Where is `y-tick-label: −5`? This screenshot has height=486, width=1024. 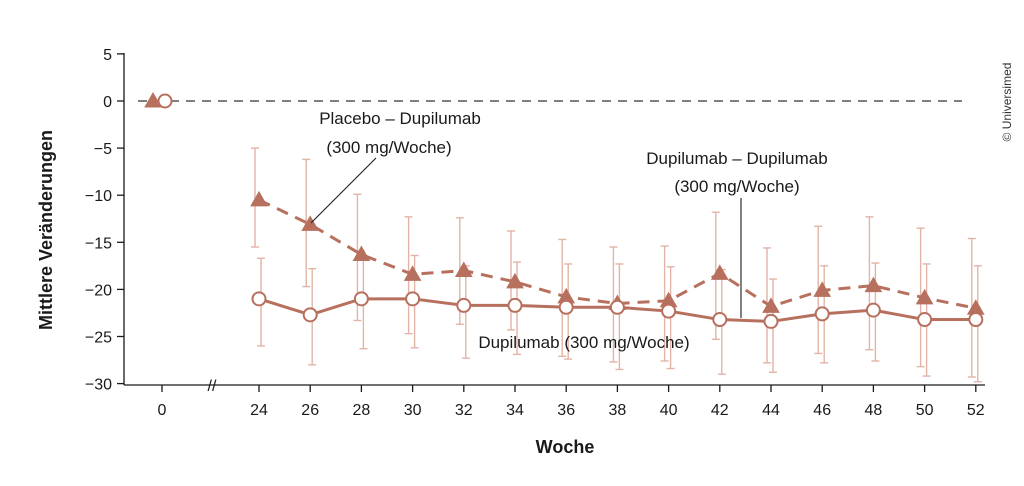
y-tick-label: −5 is located at coordinates (103, 149).